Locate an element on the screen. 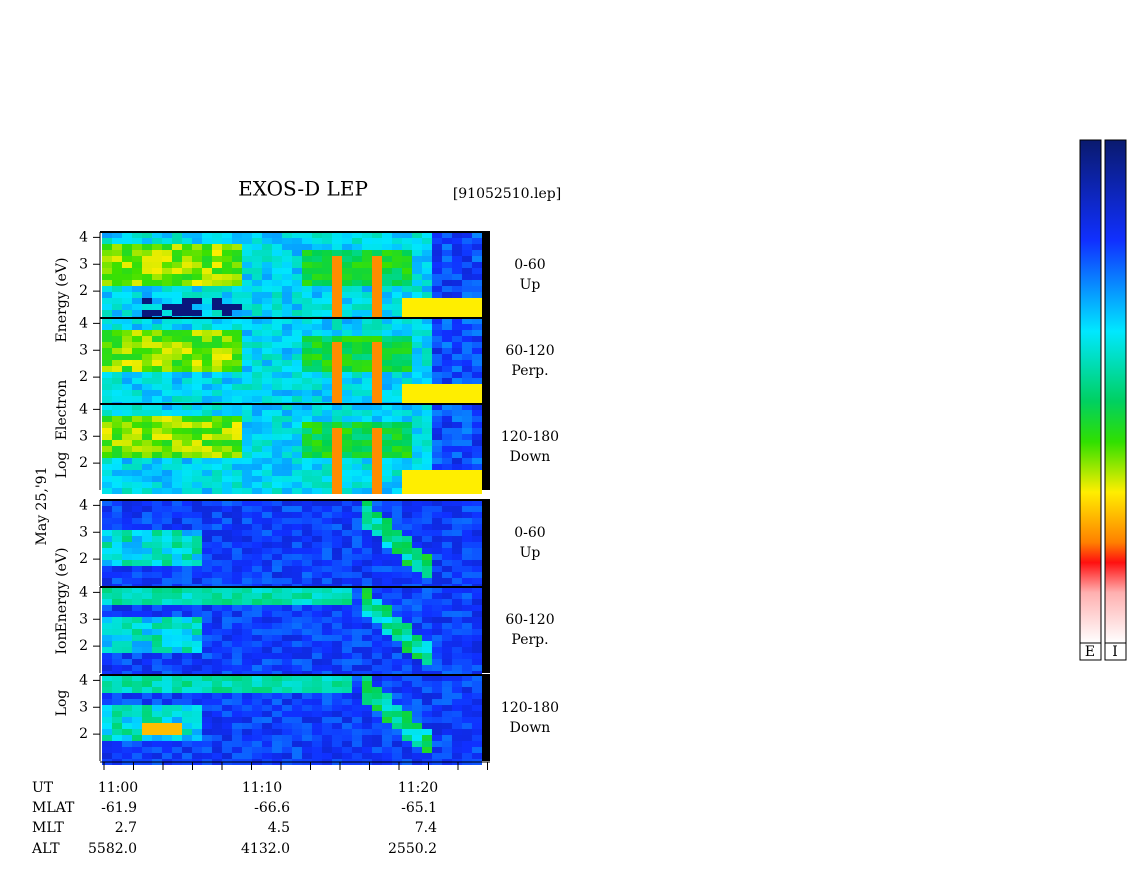 This screenshot has width=1130, height=879. y-axis-label: Energy (eV) is located at coordinates (62, 590).